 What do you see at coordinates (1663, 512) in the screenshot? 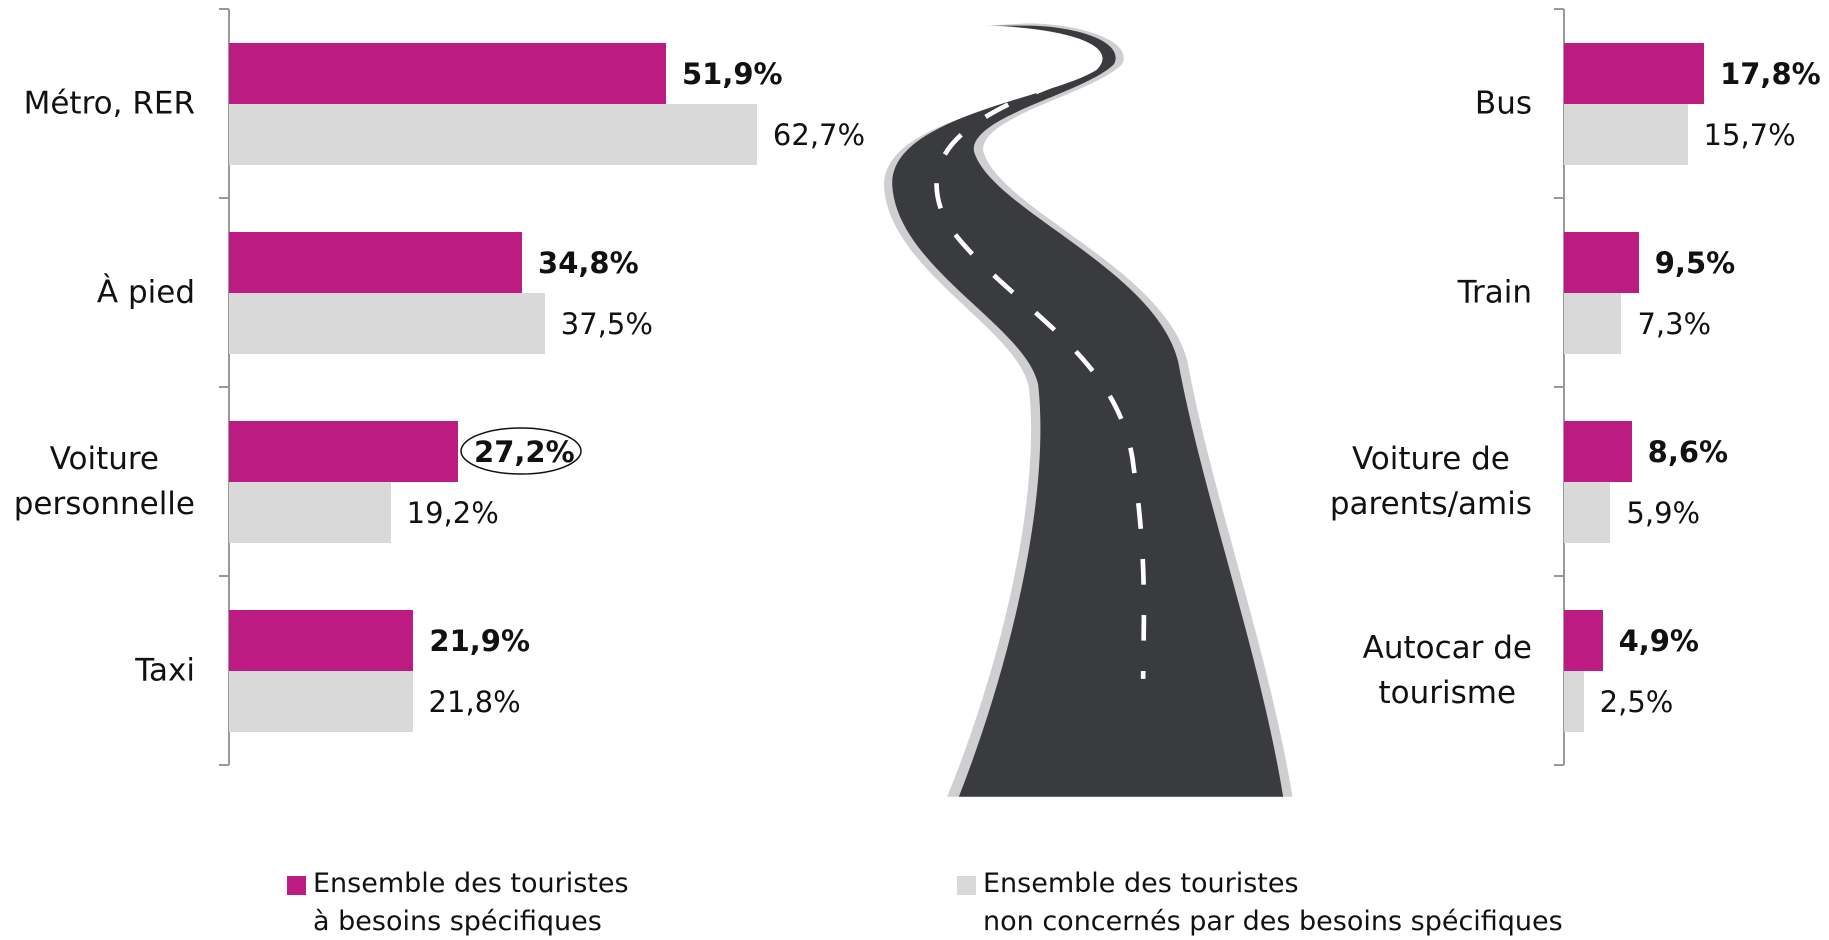
I see `value-label: 5,9%` at bounding box center [1663, 512].